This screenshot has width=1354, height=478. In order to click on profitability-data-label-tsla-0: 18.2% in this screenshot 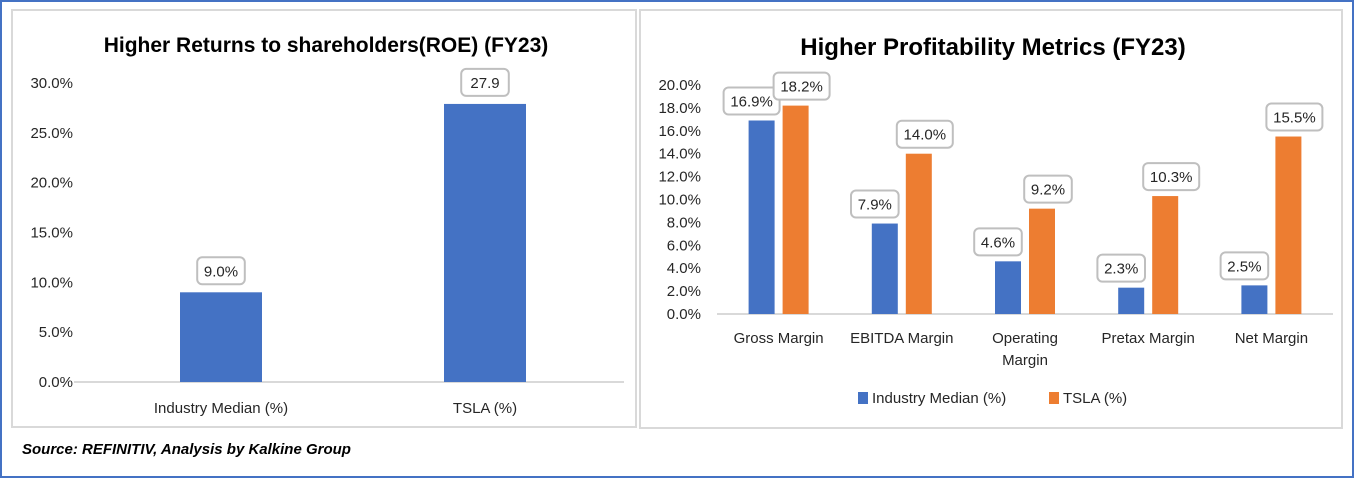, I will do `click(801, 86)`.